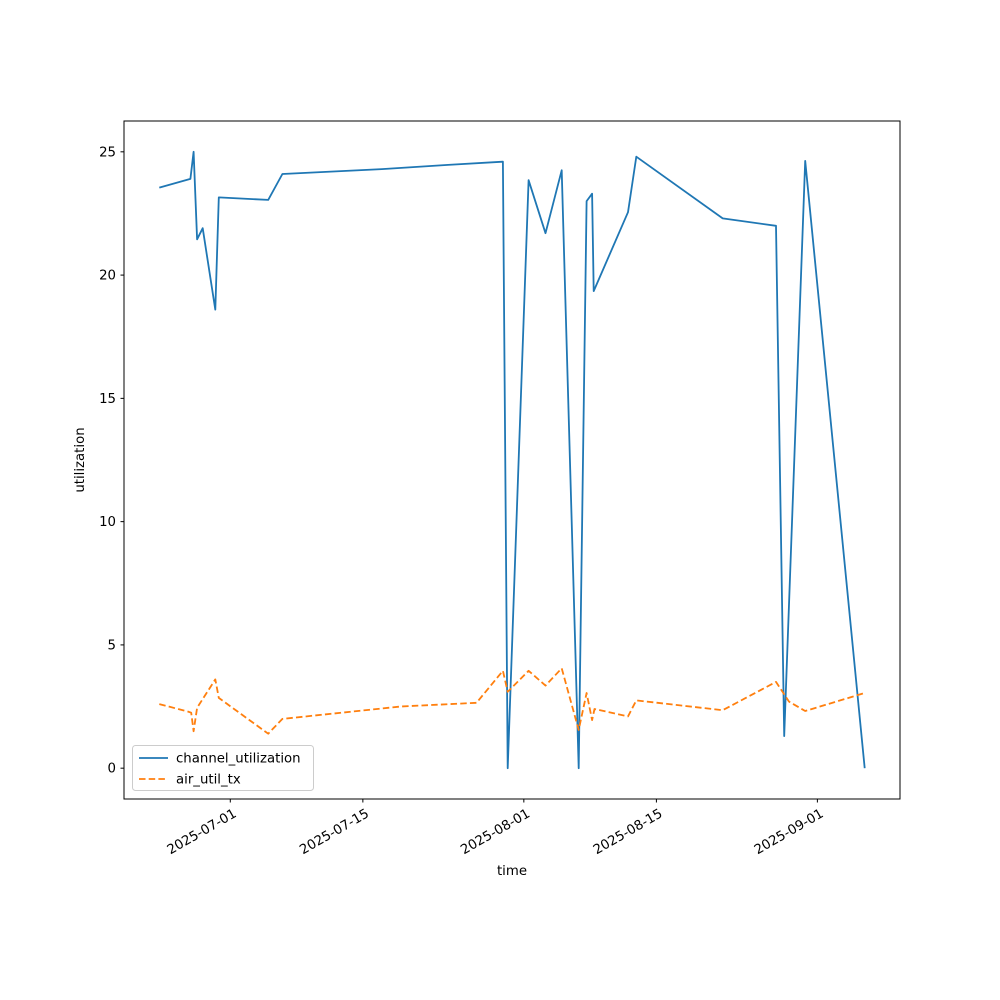 This screenshot has height=1000, width=1000. I want to click on y-tick-label: 0, so click(112, 769).